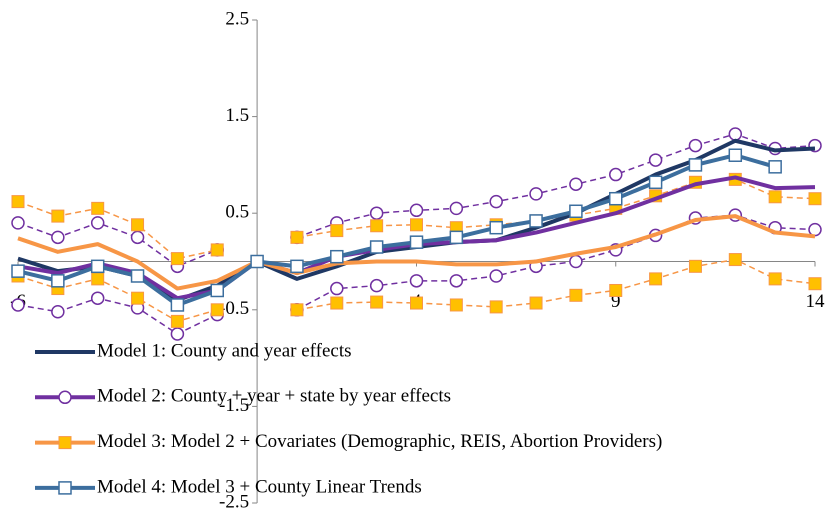 This screenshot has height=511, width=831. Describe the element at coordinates (259, 486) in the screenshot. I see `legend-label: Model 4: Model 3 + County Linear Trends` at that location.